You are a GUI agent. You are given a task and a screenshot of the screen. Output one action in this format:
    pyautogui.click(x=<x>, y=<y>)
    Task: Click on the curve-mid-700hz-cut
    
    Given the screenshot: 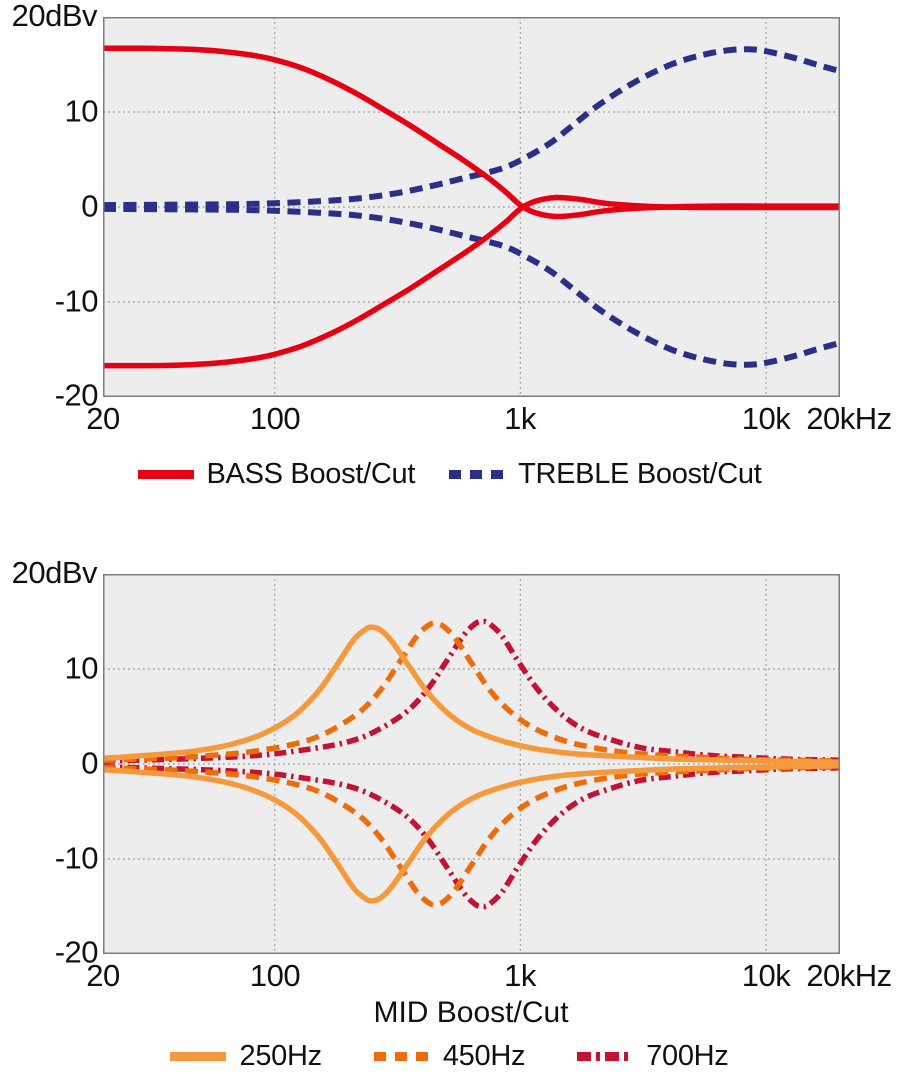 What is the action you would take?
    pyautogui.click(x=471, y=837)
    